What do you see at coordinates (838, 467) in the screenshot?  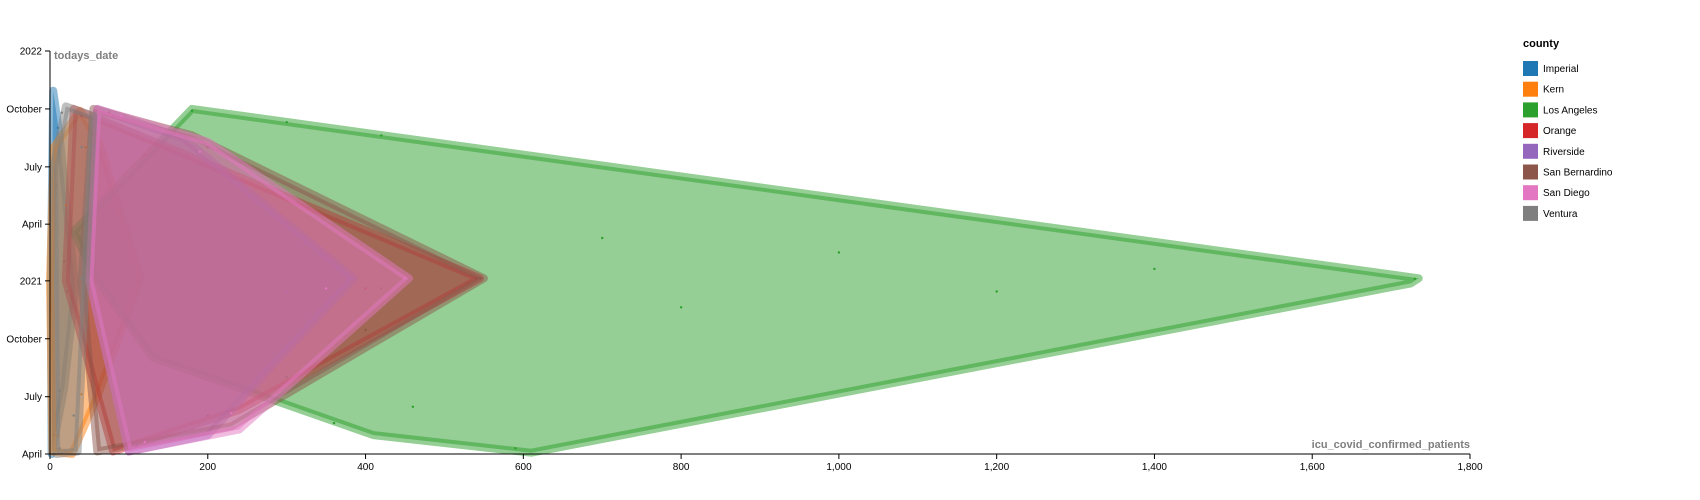 I see `x-tick-label: 1,000` at bounding box center [838, 467].